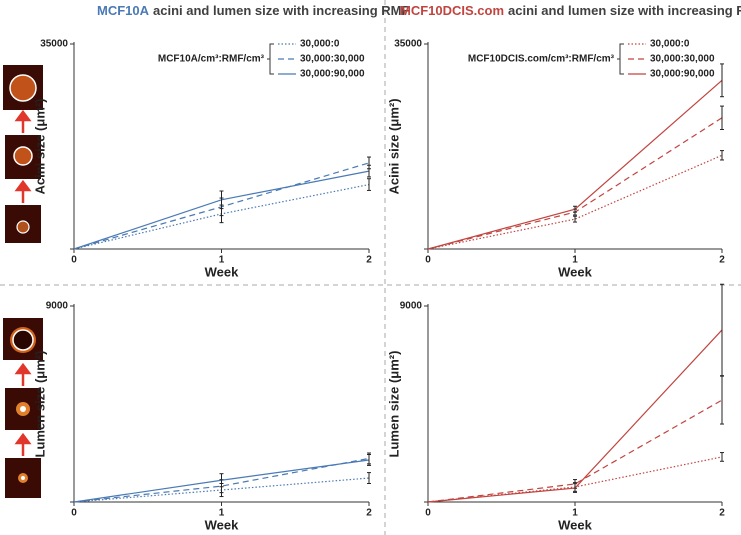 This screenshot has height=535, width=741. I want to click on title-part: MCF10DCIS.com, so click(452, 10).